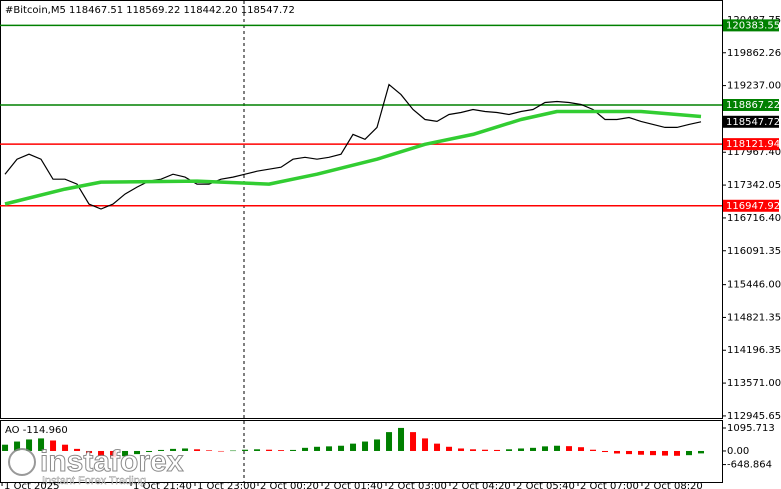  What do you see at coordinates (673, 485) in the screenshot?
I see `x-tick-label: 2 Oct 08:20` at bounding box center [673, 485].